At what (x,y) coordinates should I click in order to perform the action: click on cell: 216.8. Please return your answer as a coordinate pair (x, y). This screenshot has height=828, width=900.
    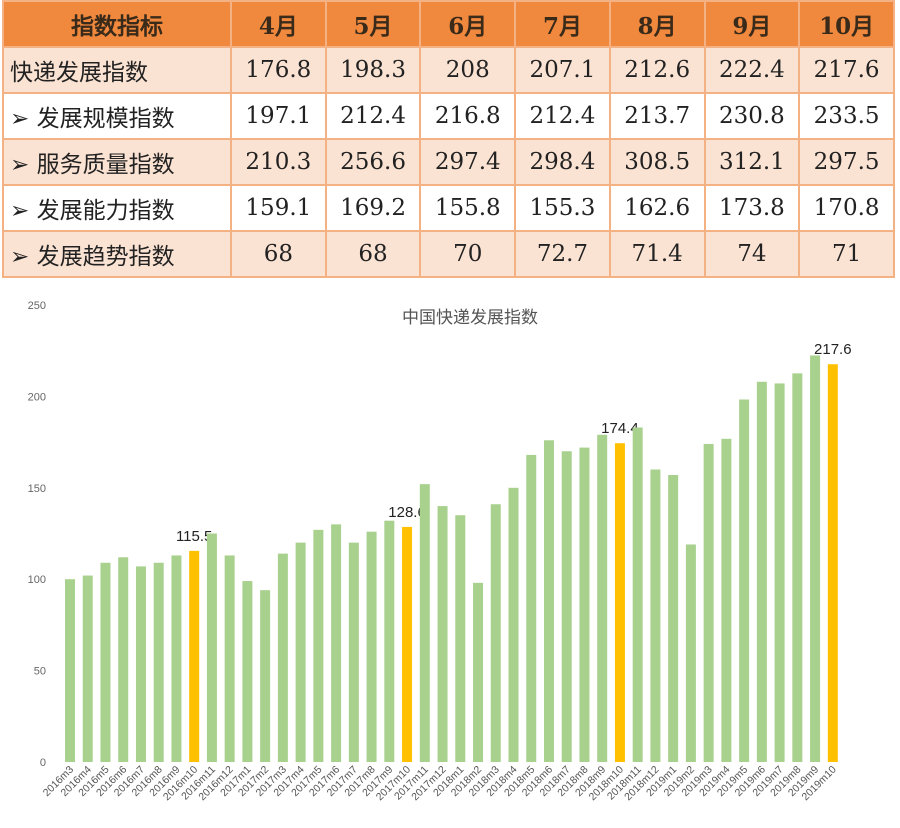
    Looking at the image, I should click on (468, 116).